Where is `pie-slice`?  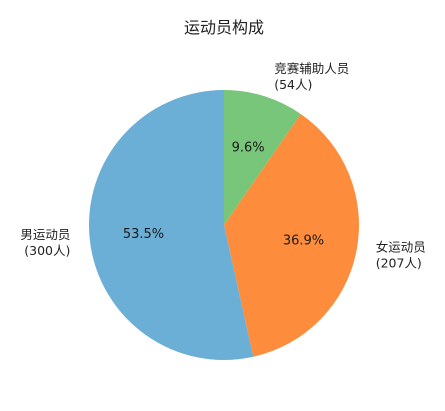
pie-slice is located at coordinates (262, 157).